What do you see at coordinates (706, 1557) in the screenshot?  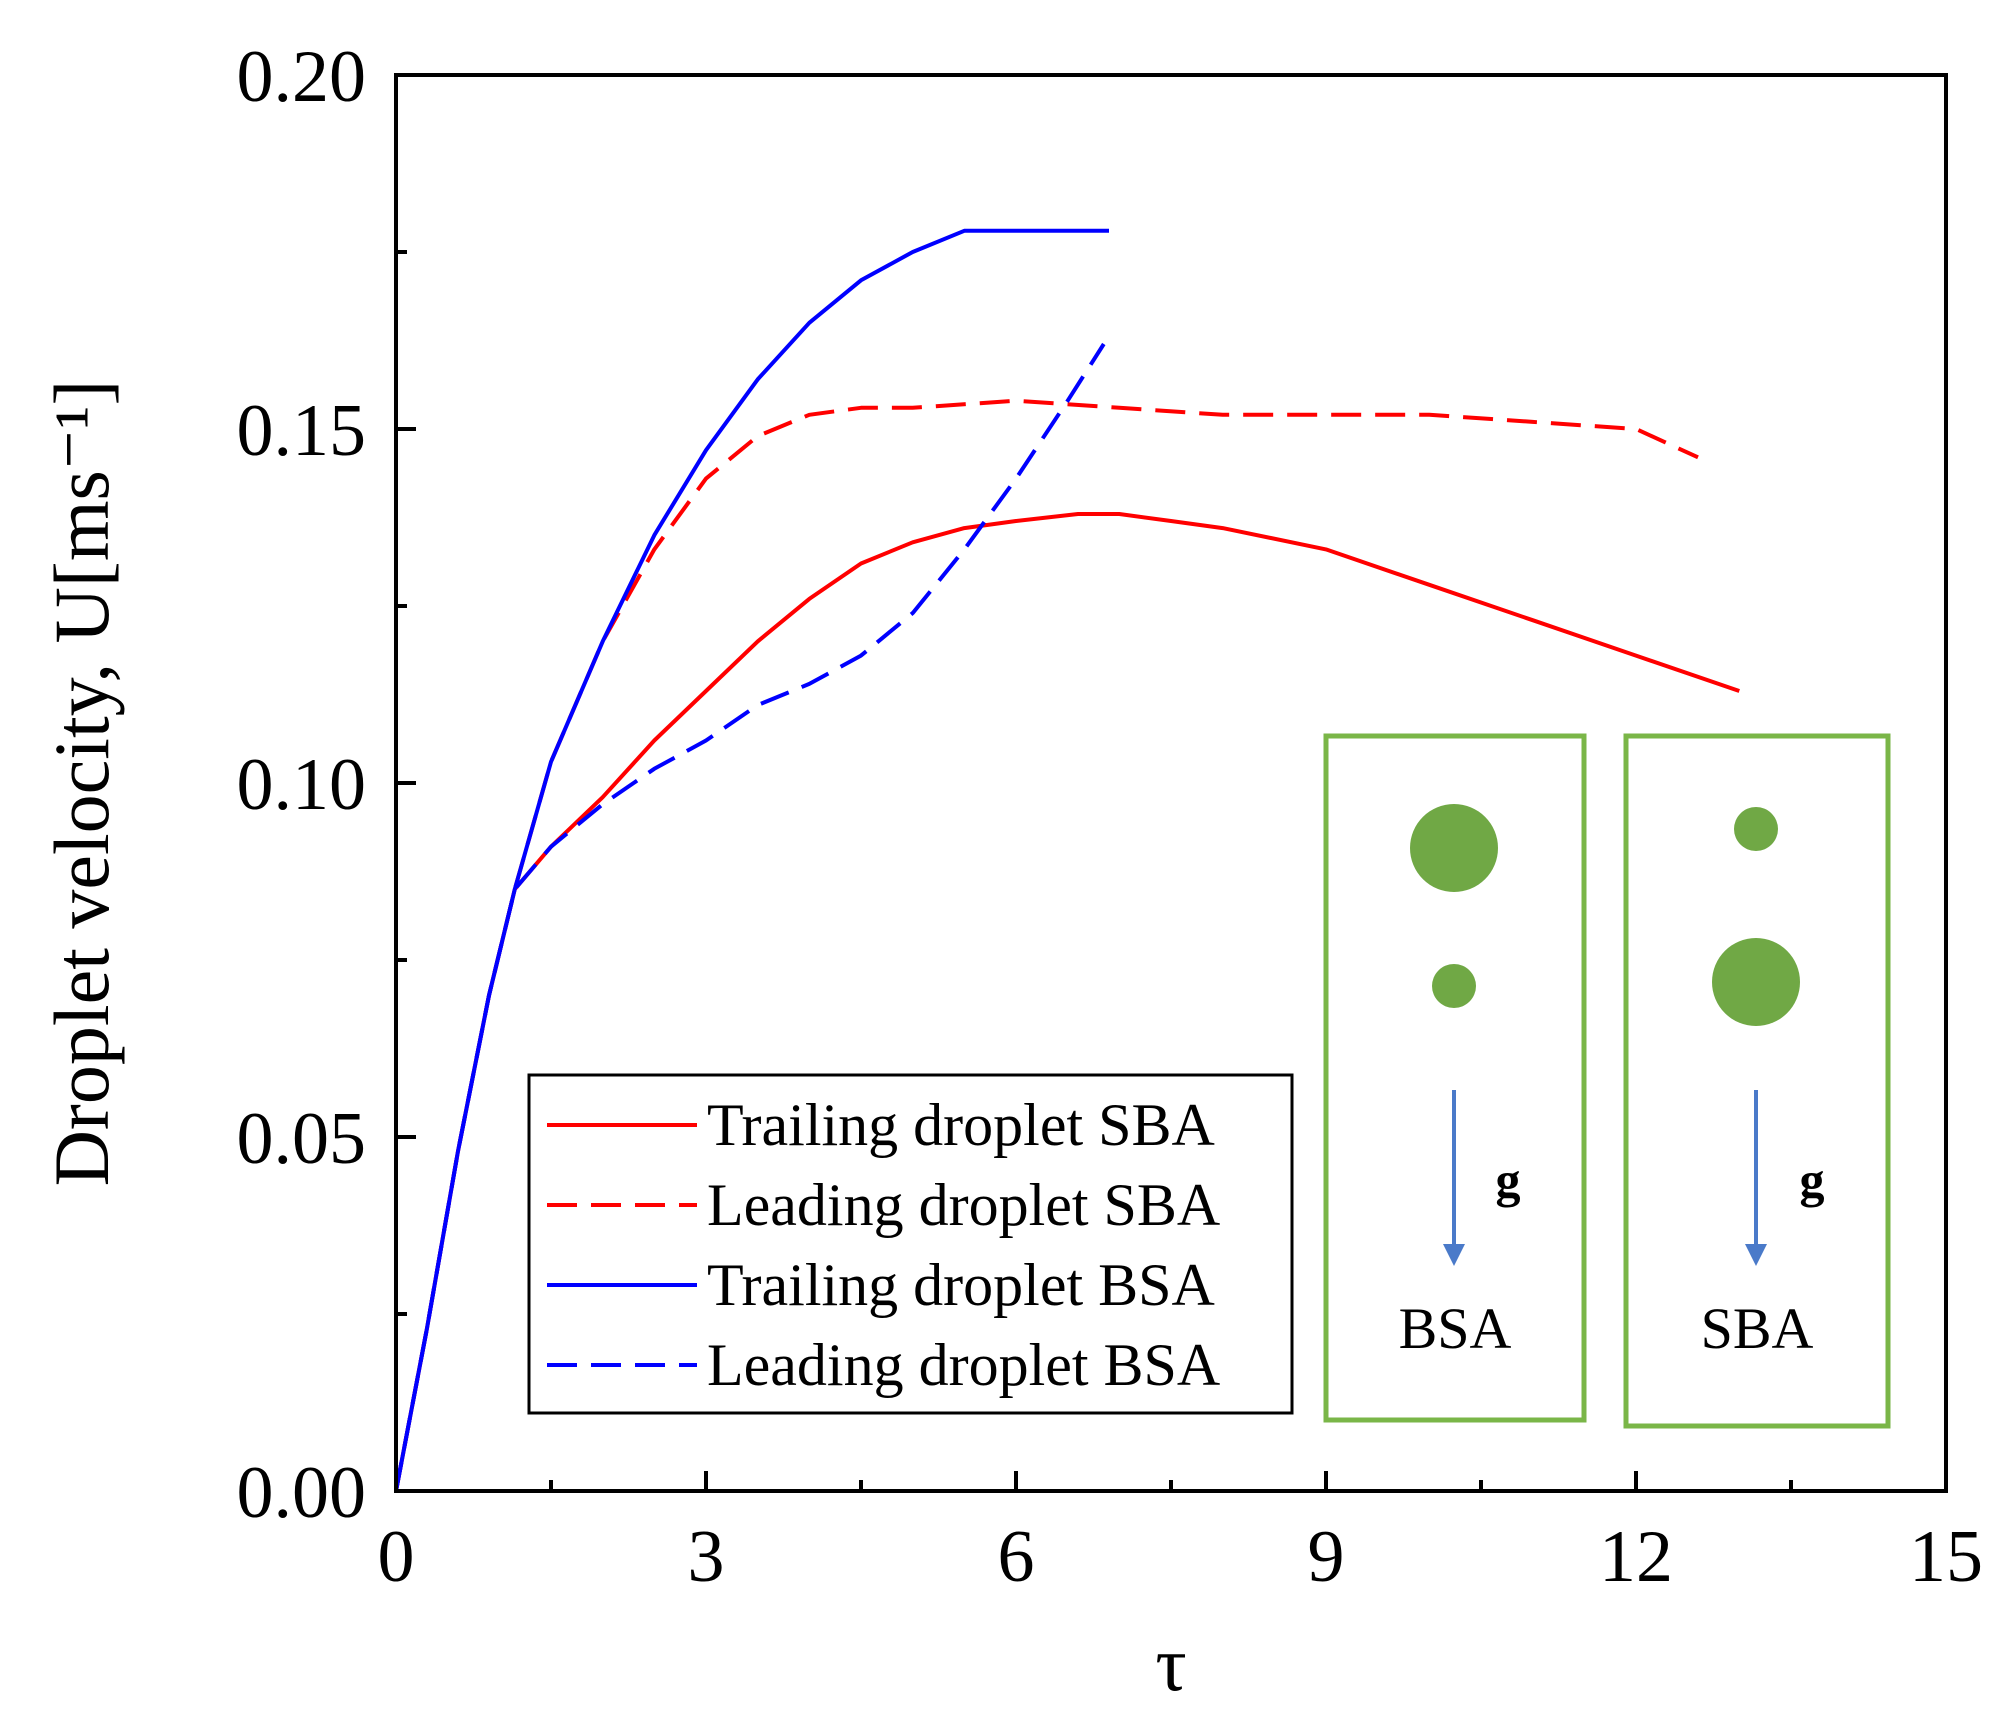 I see `x-tick-label: 3` at bounding box center [706, 1557].